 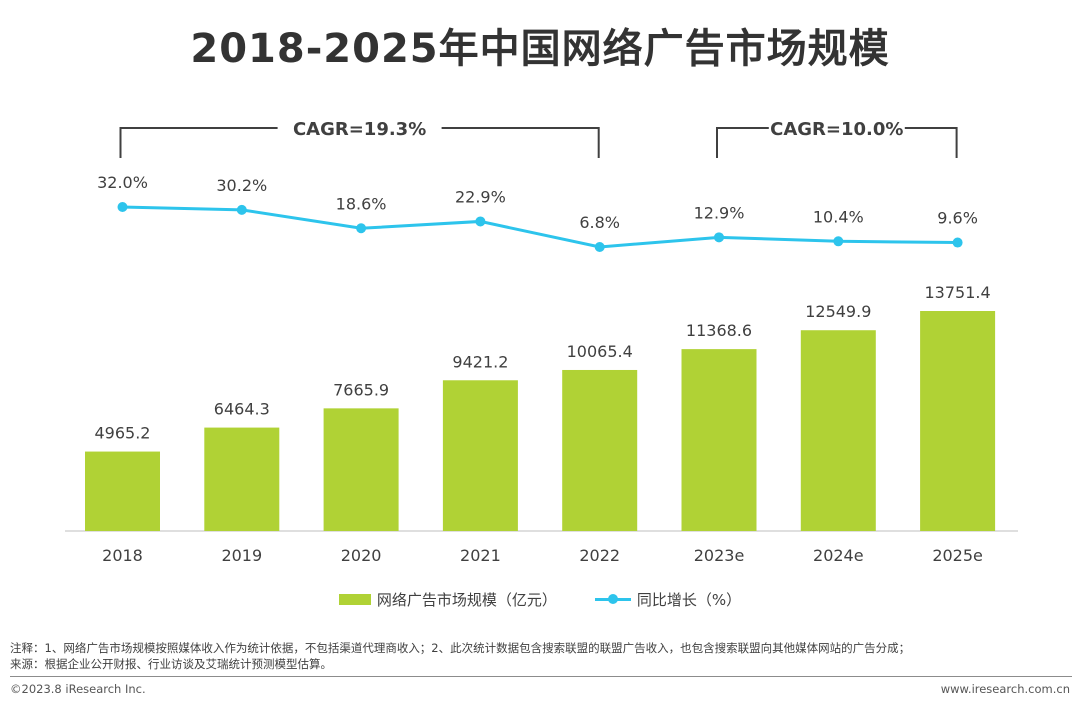 I want to click on bar-label-2020: 7665.9, so click(x=361, y=389).